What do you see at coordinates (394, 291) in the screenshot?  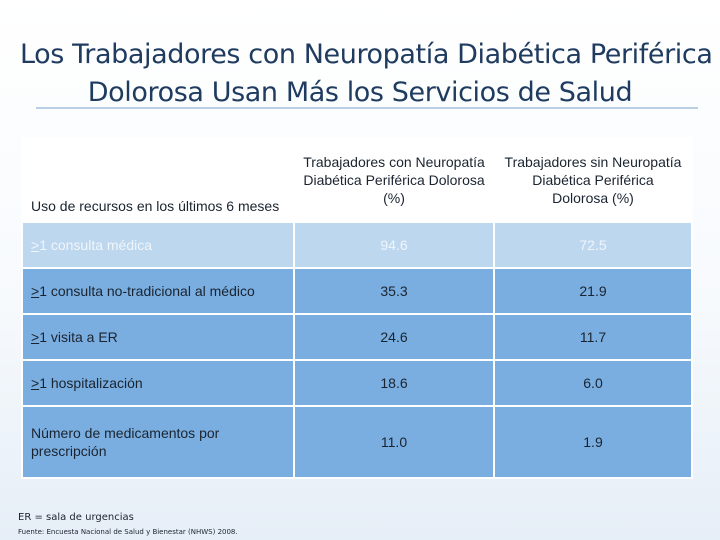 I see `value-with-pdpn: 35.3` at bounding box center [394, 291].